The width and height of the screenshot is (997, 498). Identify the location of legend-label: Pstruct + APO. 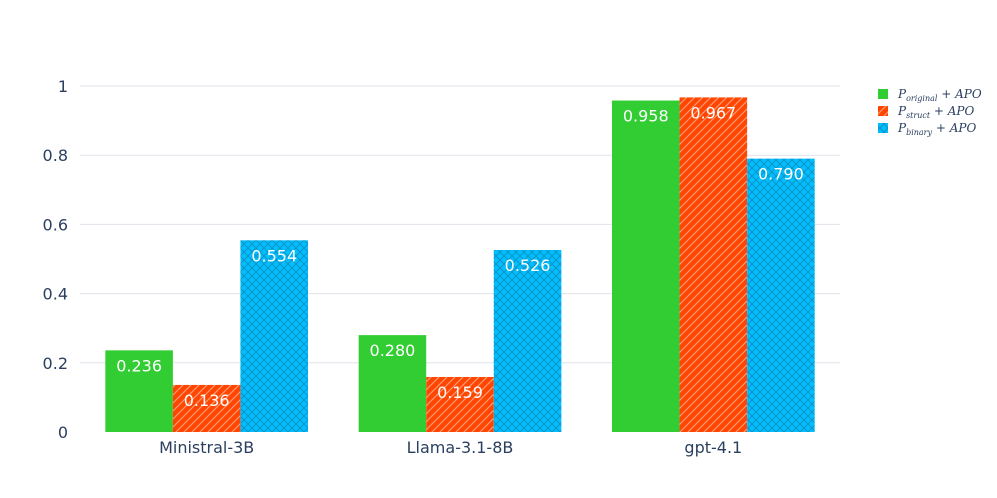
(936, 112).